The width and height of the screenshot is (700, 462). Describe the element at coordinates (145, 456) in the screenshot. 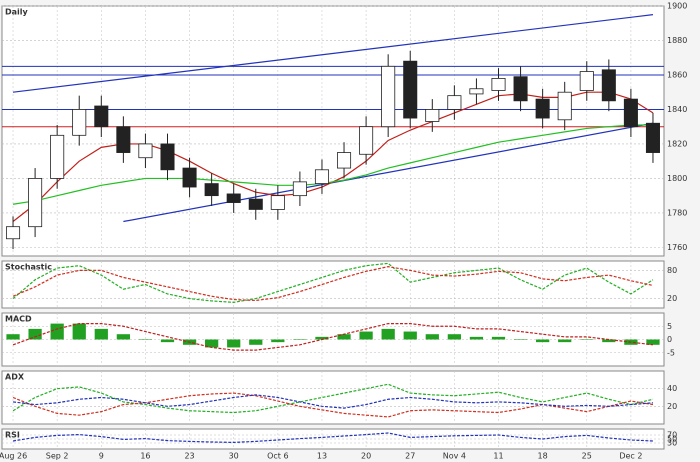

I see `x-tick-label: 16` at that location.